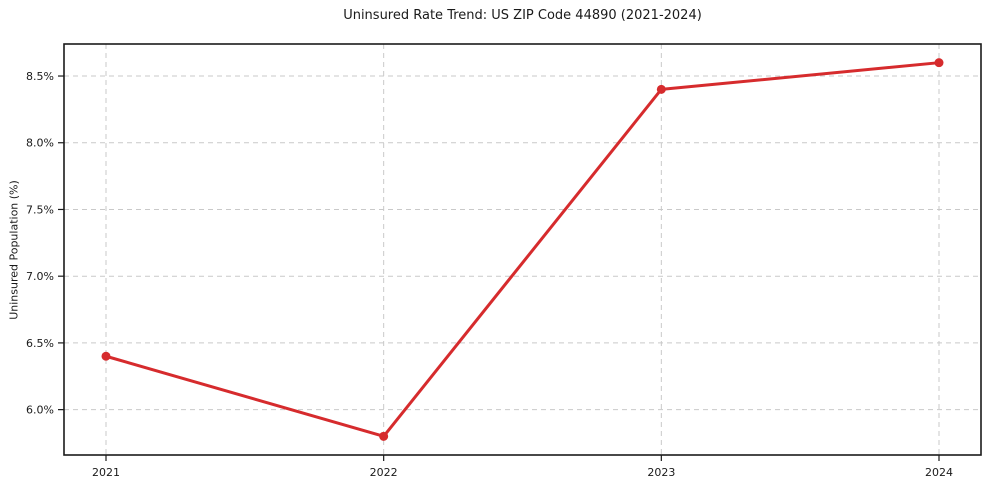  I want to click on y-tick-label: 7.5%, so click(40, 209).